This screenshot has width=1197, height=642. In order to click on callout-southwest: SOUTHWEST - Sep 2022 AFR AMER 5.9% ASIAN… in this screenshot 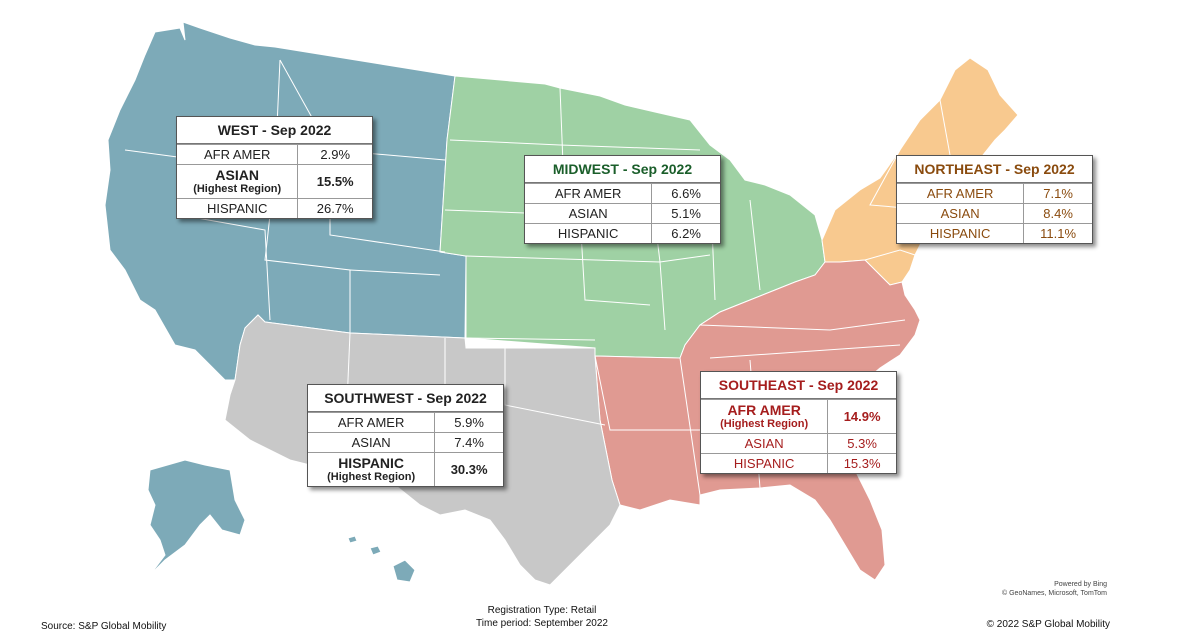, I will do `click(405, 435)`.